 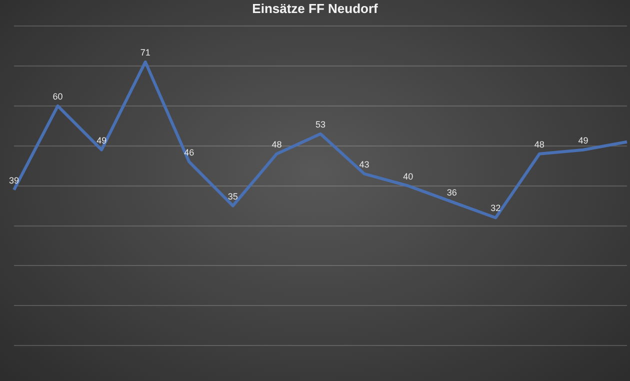 I want to click on data-label: 53, so click(x=320, y=124).